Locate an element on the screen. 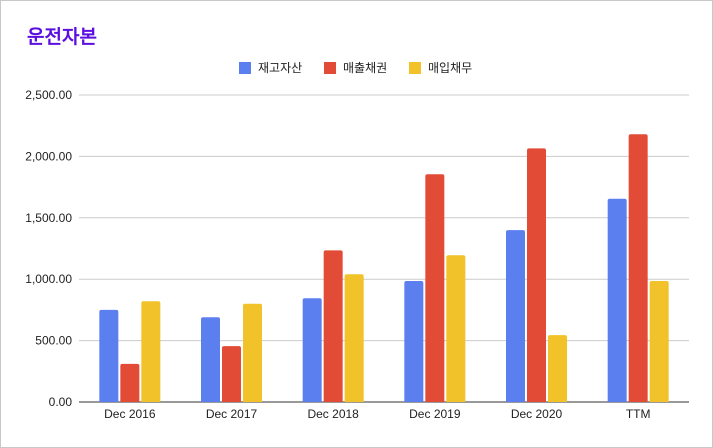  bar-2-ttm is located at coordinates (638, 268).